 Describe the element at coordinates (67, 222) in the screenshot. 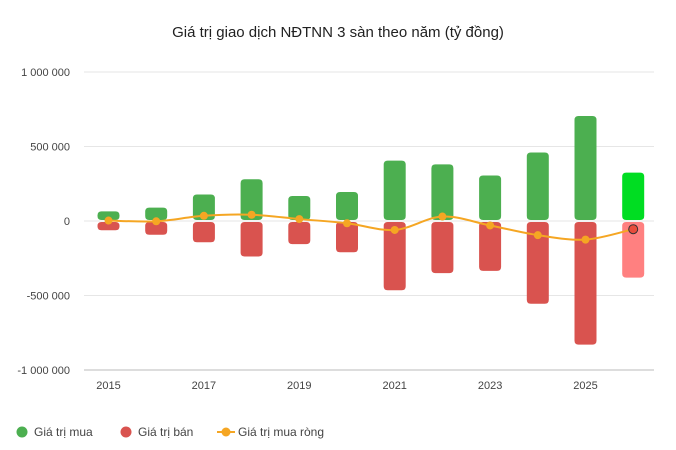

I see `y-tick-label: 0` at that location.